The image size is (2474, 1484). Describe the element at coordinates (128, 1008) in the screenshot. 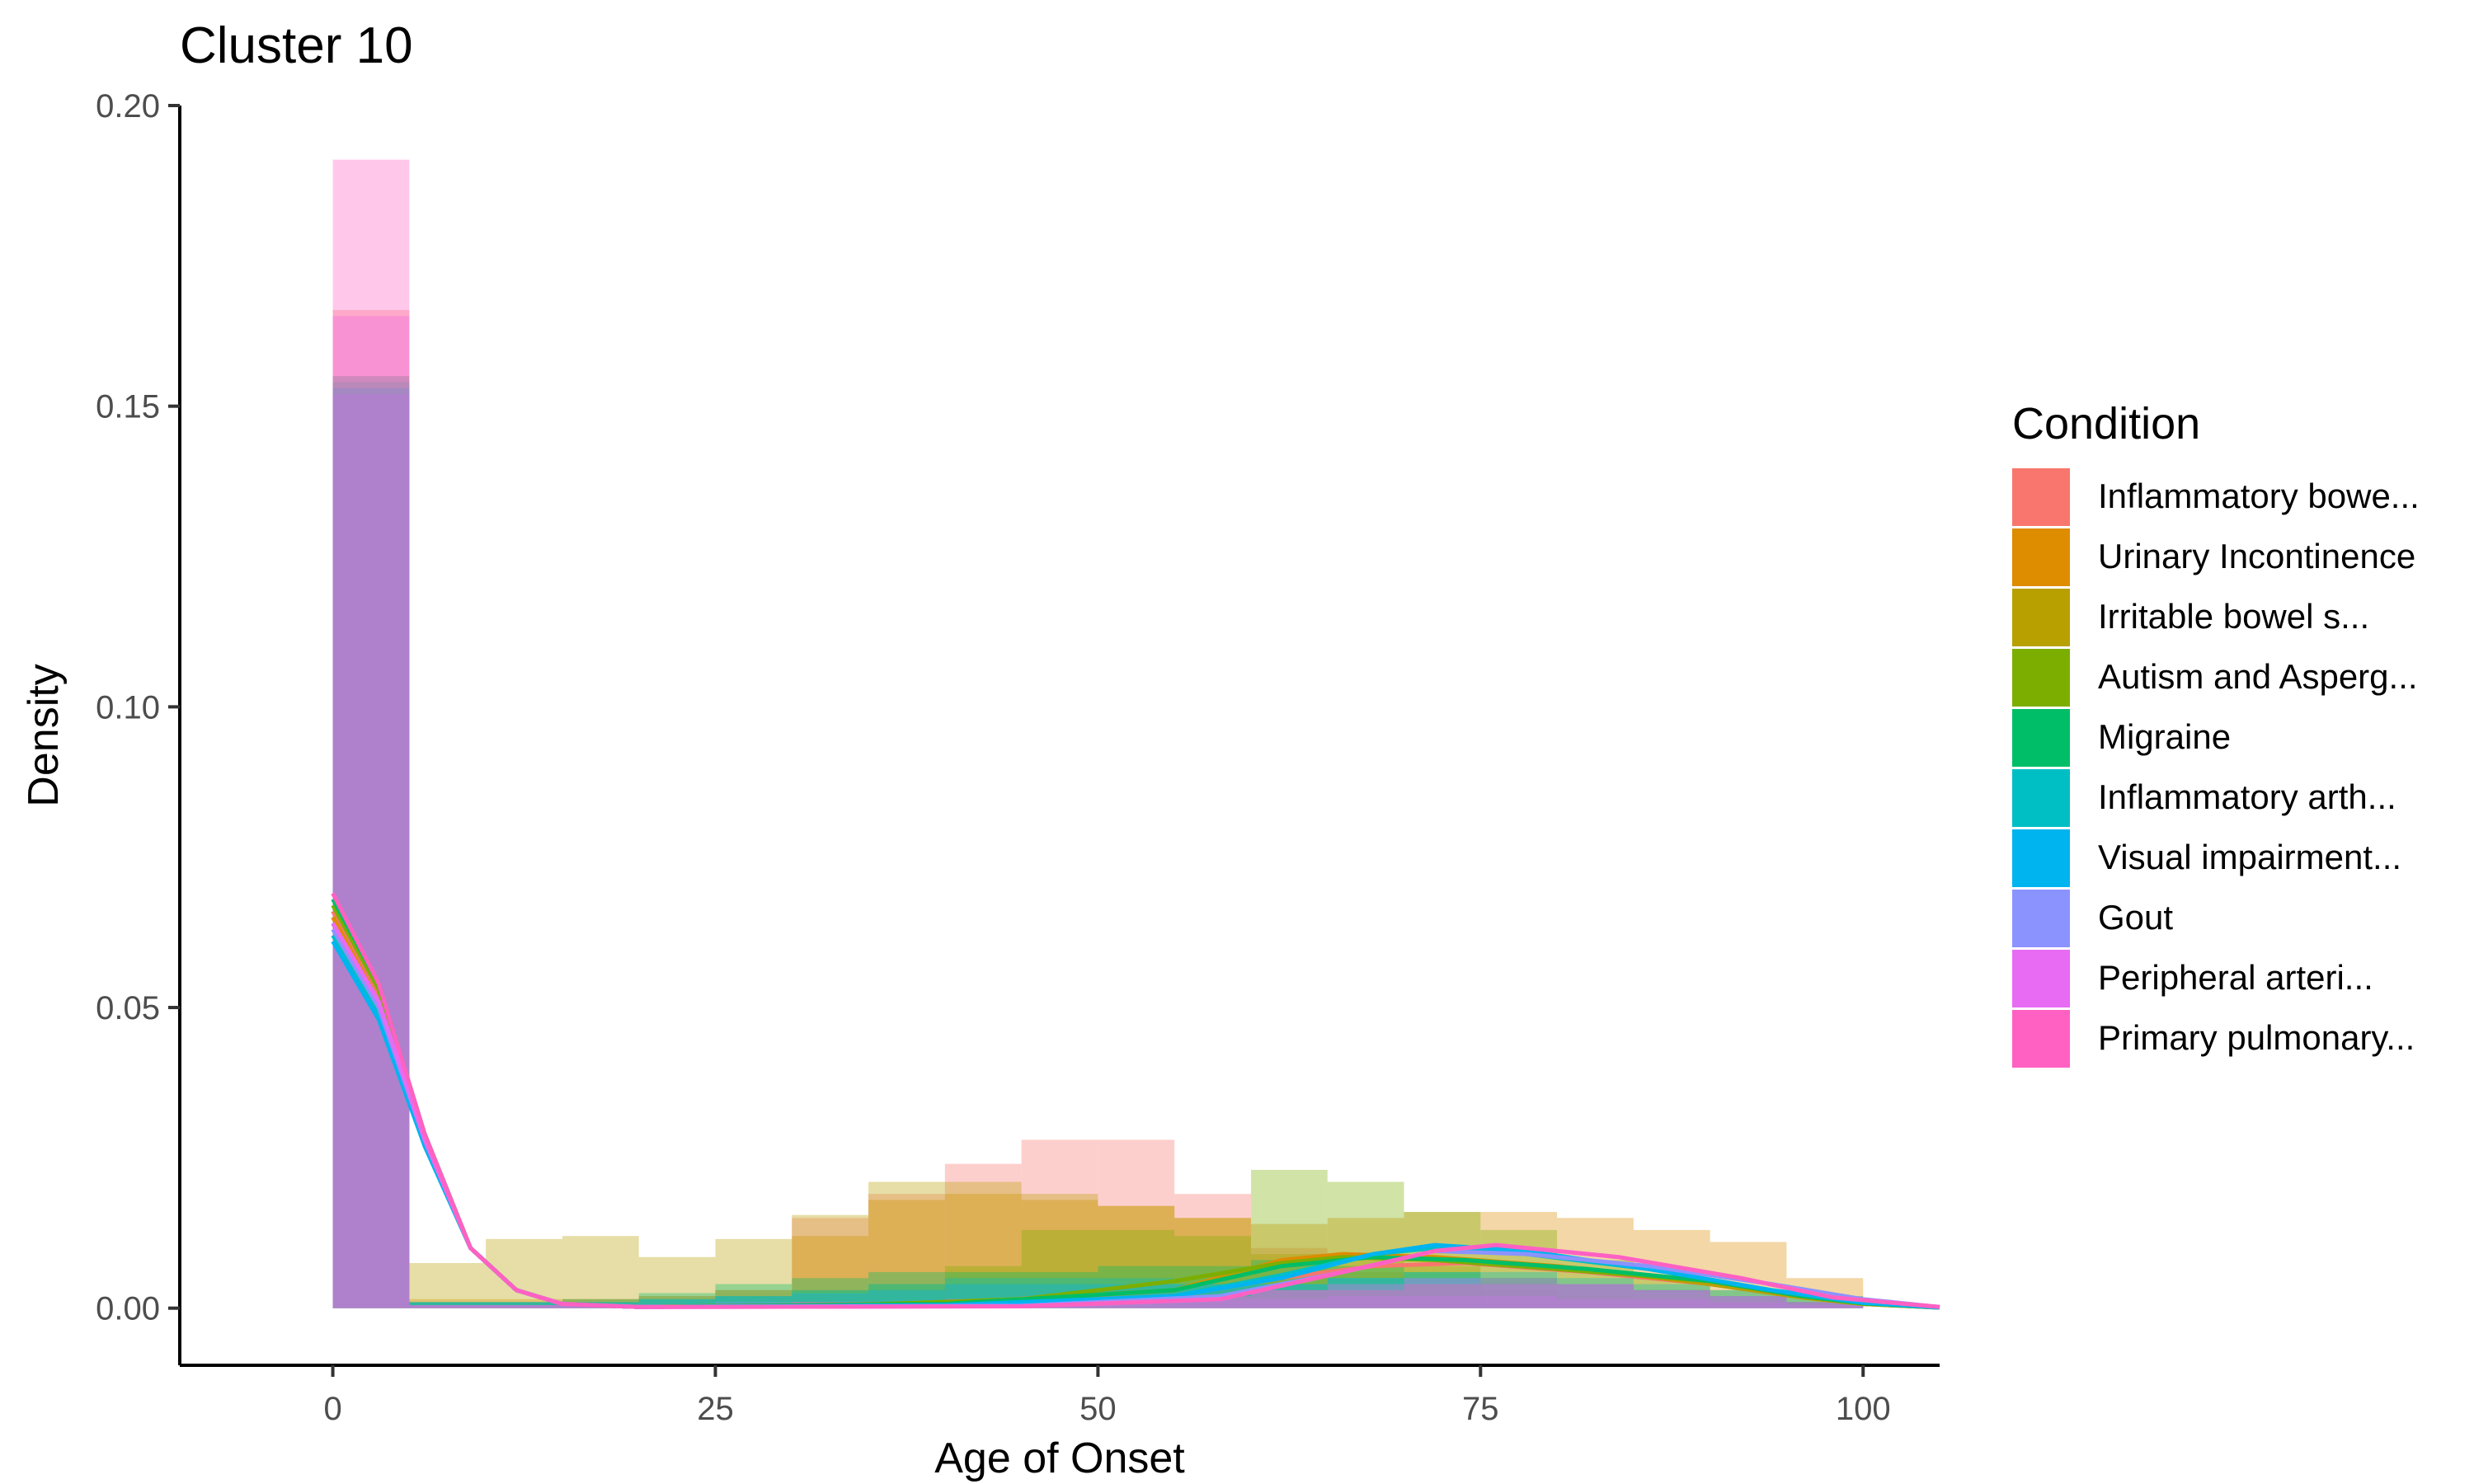

I see `y-tick-label: 0.05` at that location.